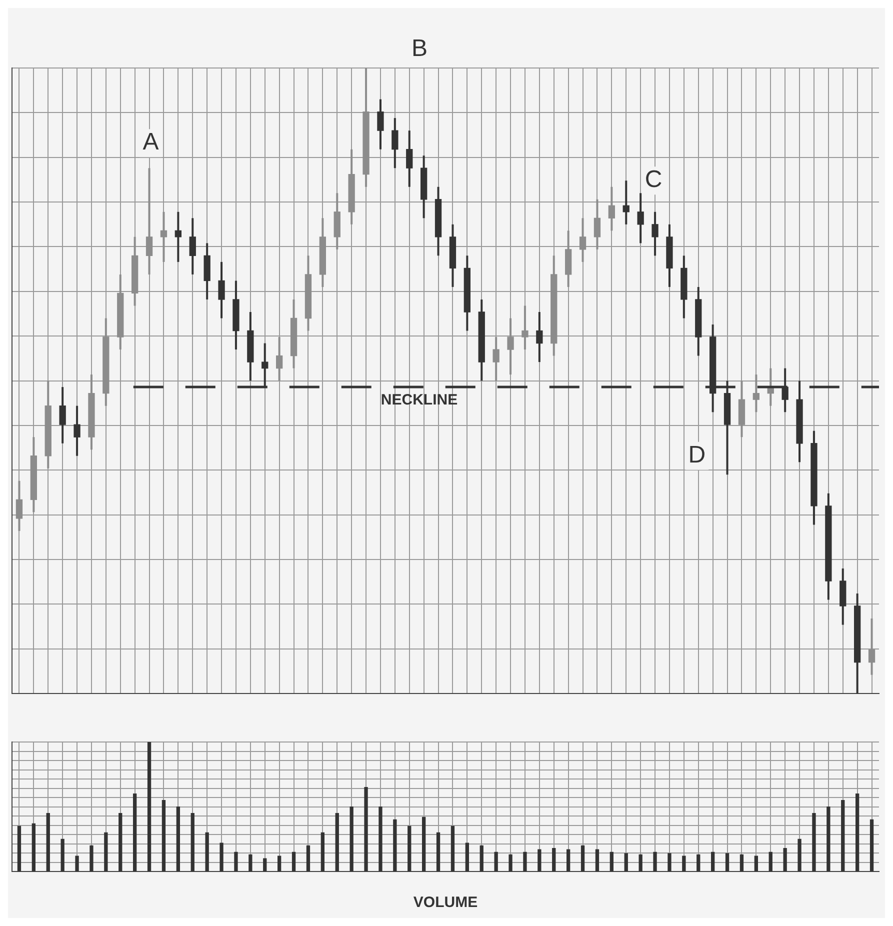  What do you see at coordinates (653, 180) in the screenshot?
I see `annotation: C` at bounding box center [653, 180].